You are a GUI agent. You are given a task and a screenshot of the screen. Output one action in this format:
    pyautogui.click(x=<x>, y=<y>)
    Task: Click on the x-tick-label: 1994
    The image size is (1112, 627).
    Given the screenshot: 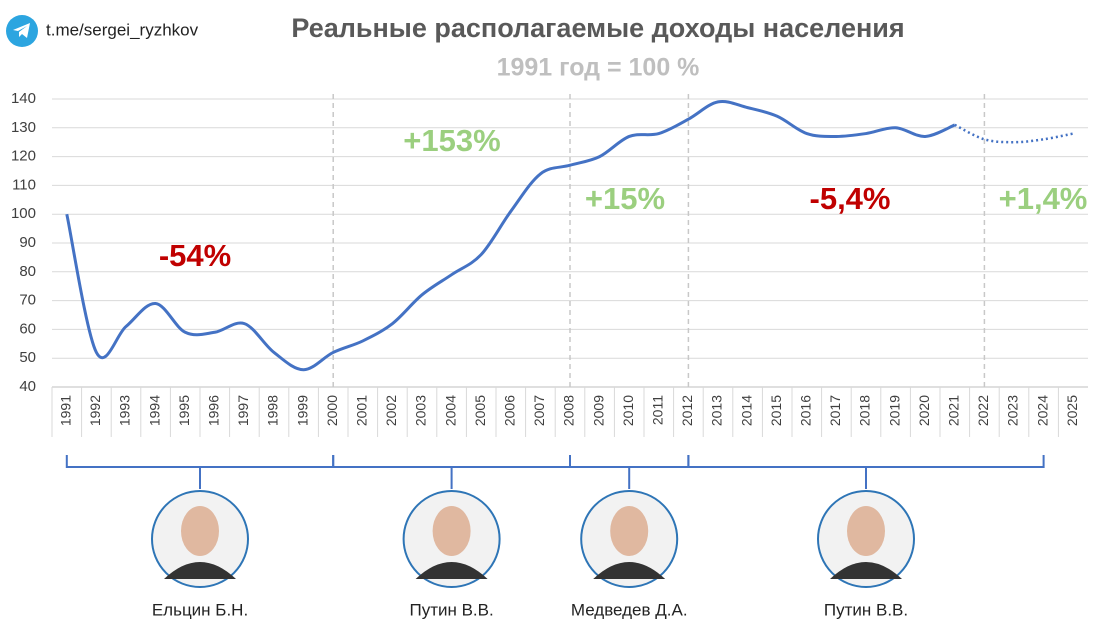 What is the action you would take?
    pyautogui.click(x=154, y=410)
    